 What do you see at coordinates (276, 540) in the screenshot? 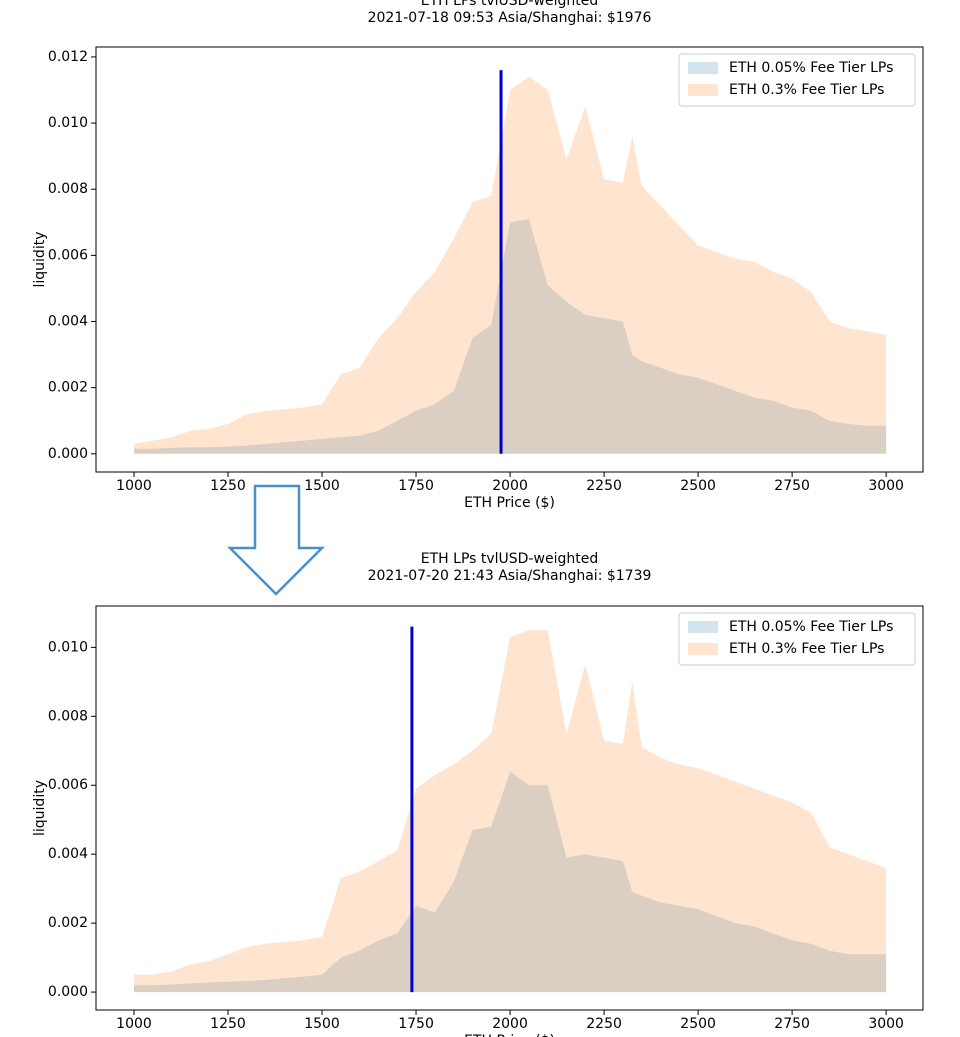
I see `transition-arrow` at bounding box center [276, 540].